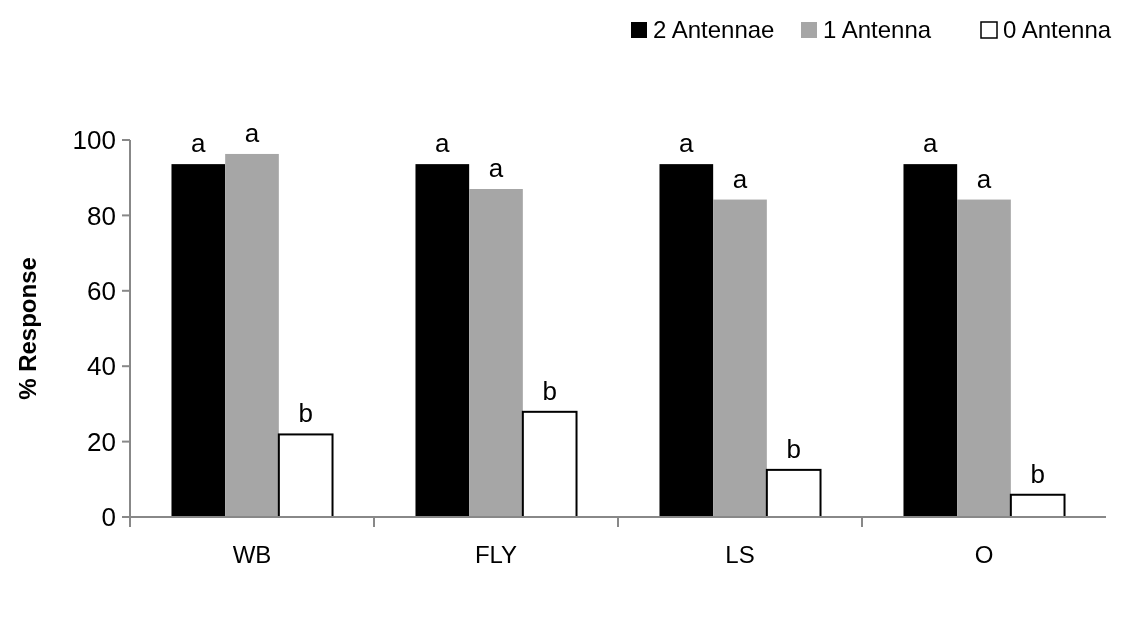 The width and height of the screenshot is (1124, 623). I want to click on y-tick-label: 60, so click(101, 290).